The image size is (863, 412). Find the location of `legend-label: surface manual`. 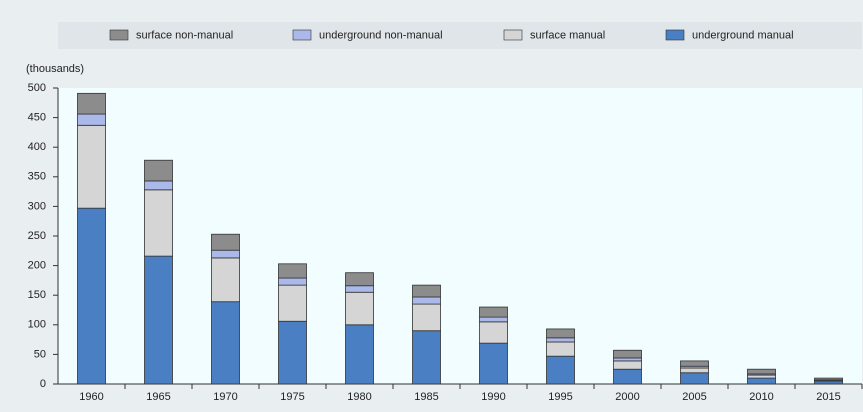

legend-label: surface manual is located at coordinates (567, 35).